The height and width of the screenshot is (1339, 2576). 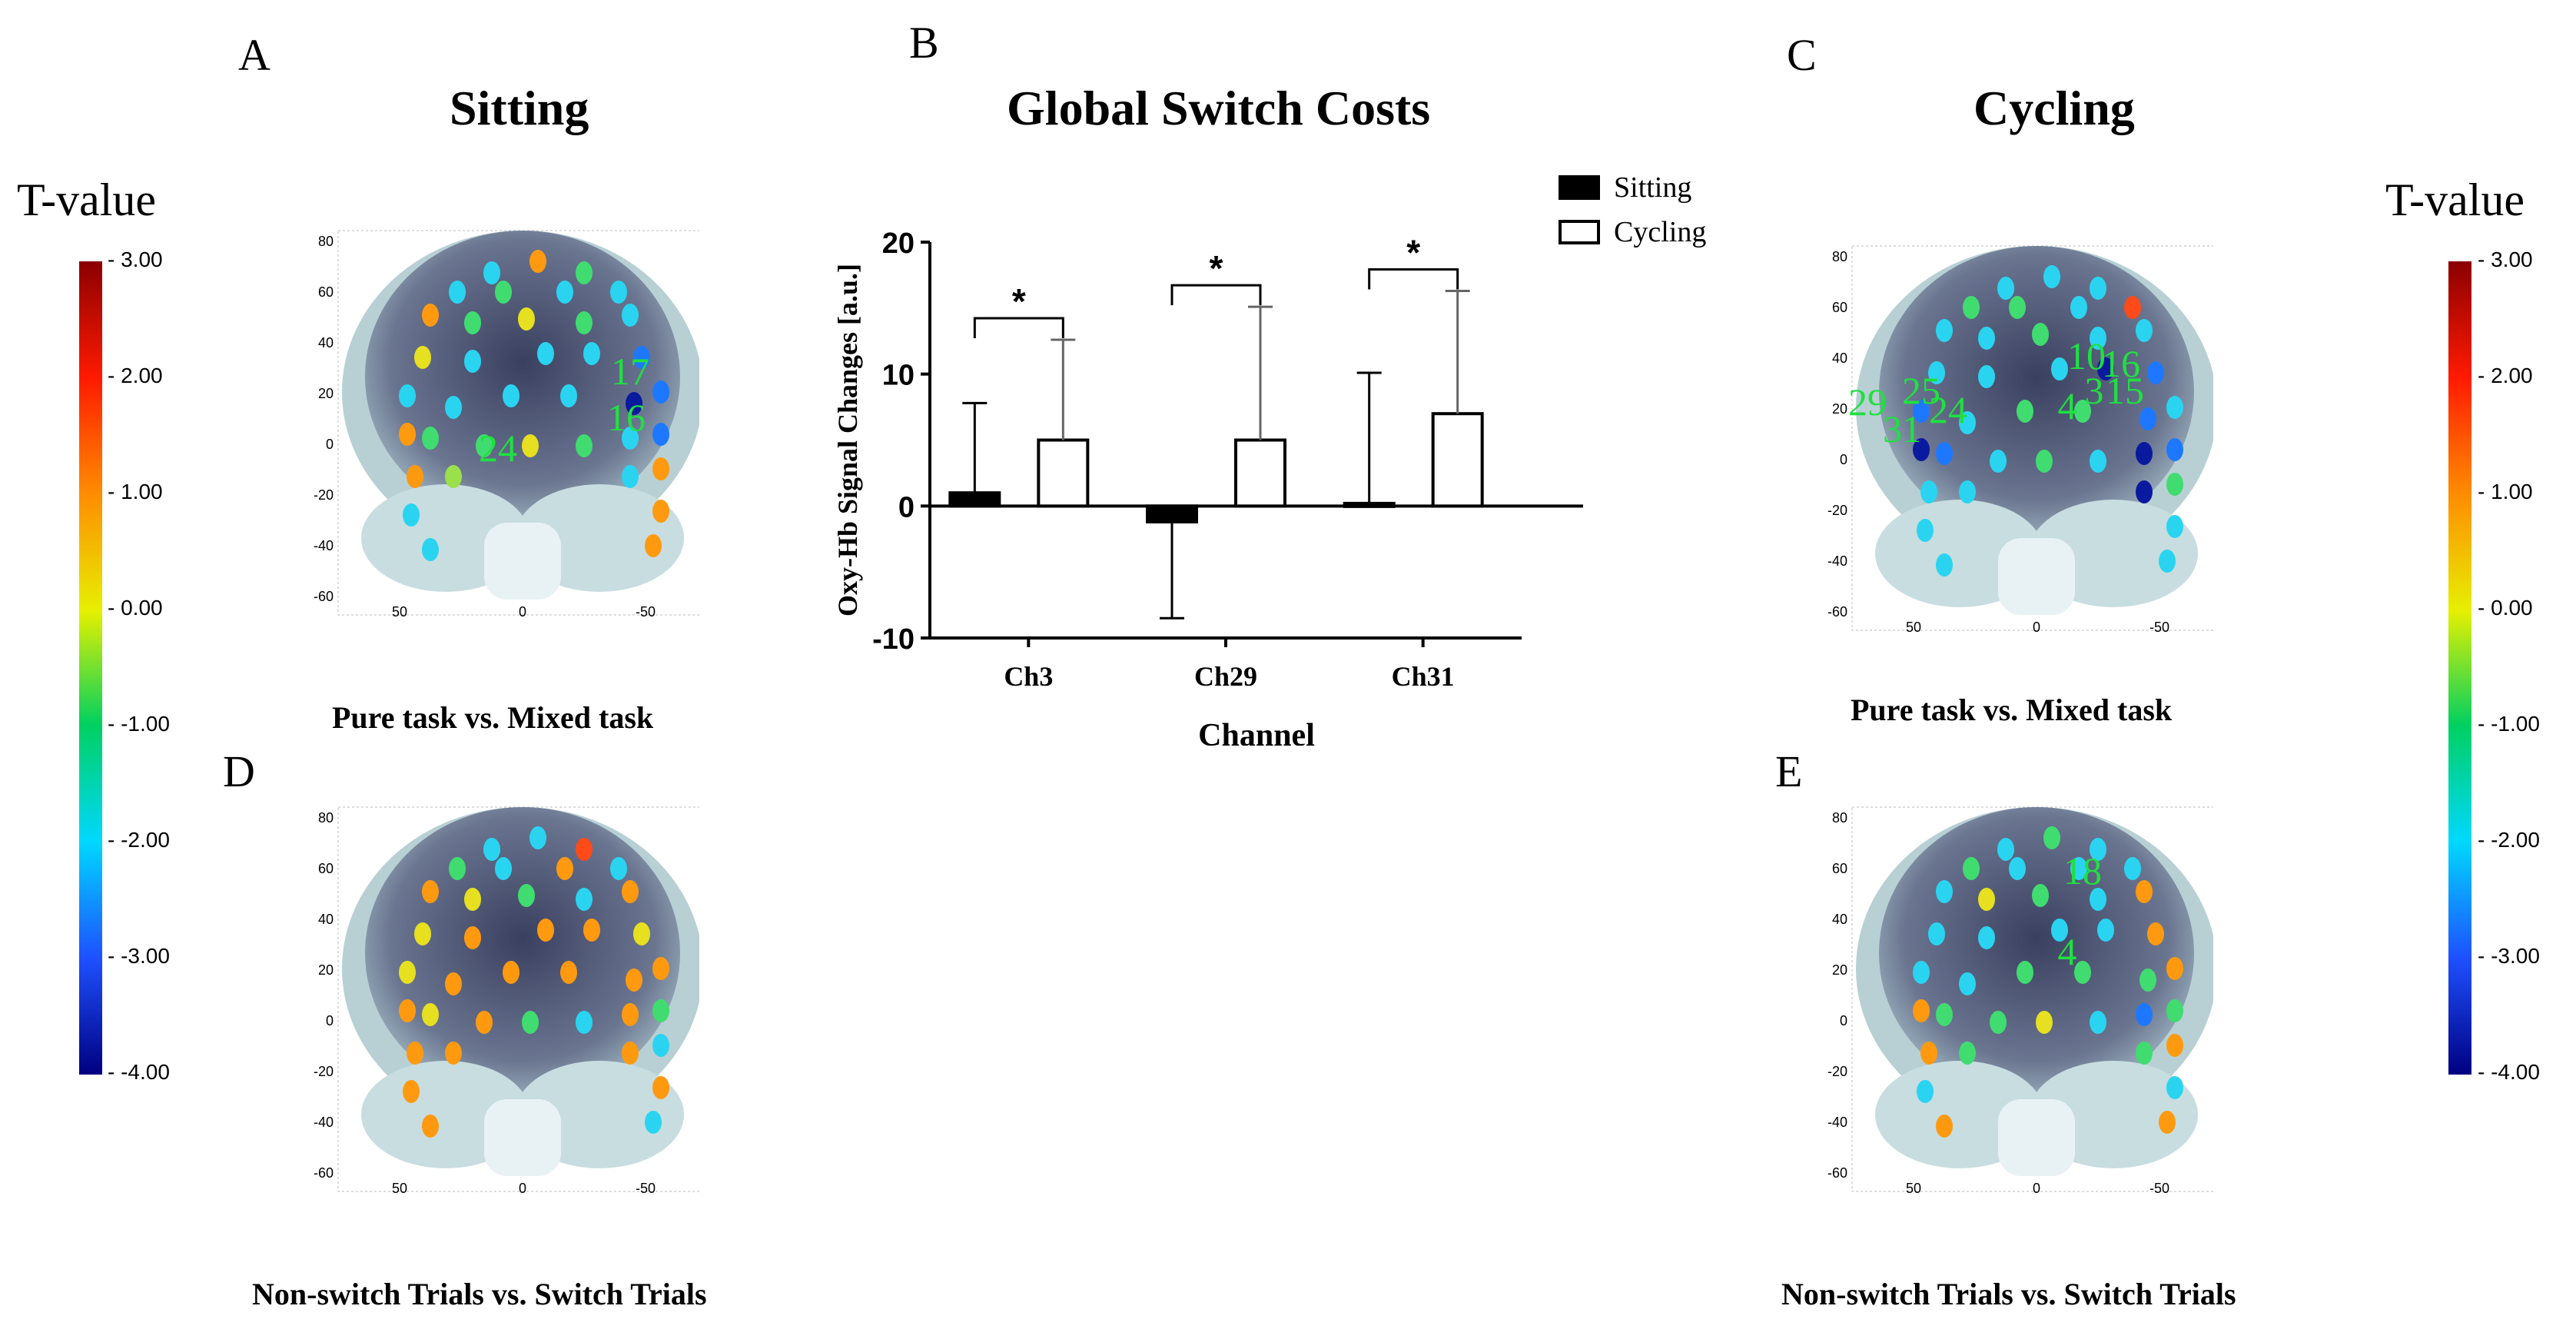 I want to click on channel-number-label: 15, so click(x=2125, y=391).